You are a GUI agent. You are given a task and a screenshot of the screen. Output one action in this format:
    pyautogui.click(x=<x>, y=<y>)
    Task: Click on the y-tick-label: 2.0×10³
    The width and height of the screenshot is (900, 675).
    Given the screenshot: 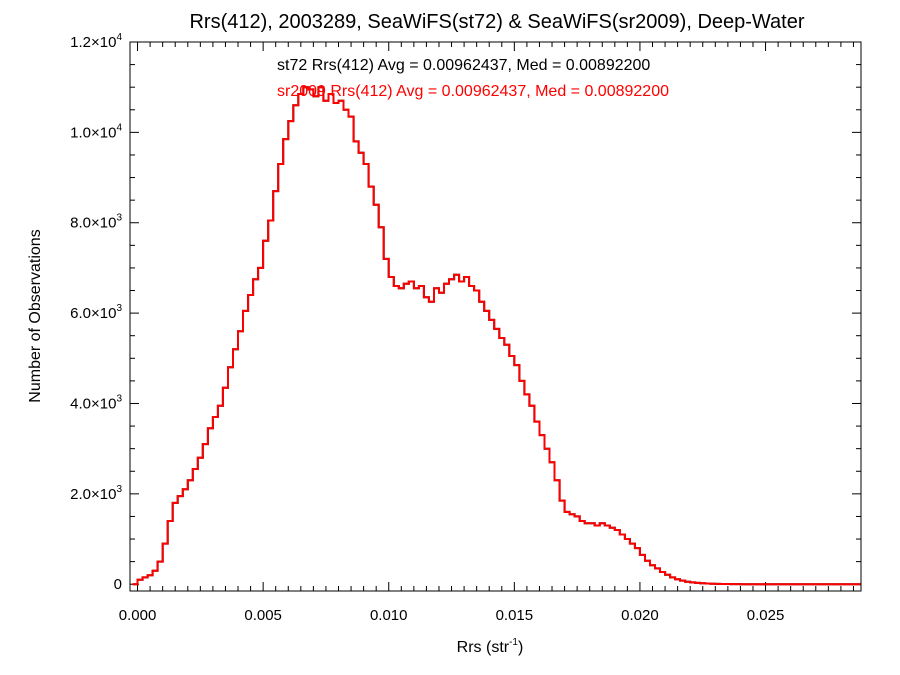 What is the action you would take?
    pyautogui.click(x=96, y=493)
    